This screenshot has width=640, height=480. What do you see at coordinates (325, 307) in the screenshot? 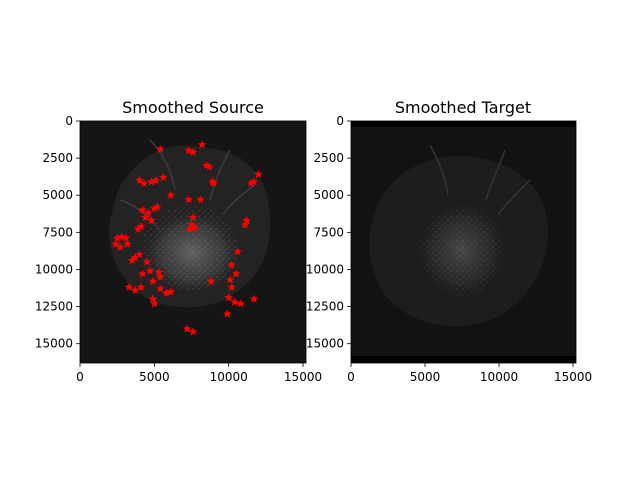
I see `target-y-tick-label: 12500` at bounding box center [325, 307].